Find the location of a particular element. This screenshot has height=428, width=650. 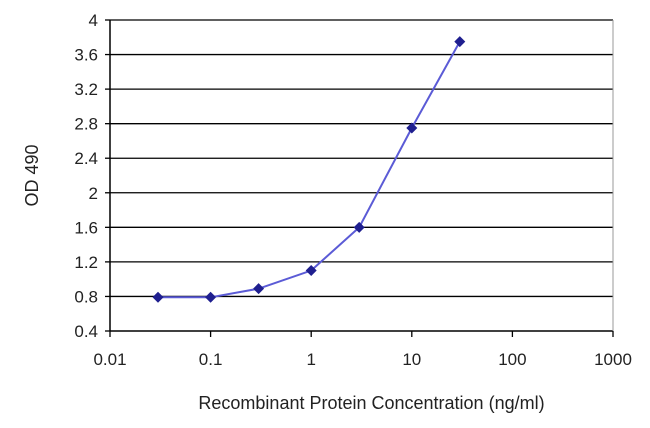

y-tick-label: 0.8 is located at coordinates (86, 296).